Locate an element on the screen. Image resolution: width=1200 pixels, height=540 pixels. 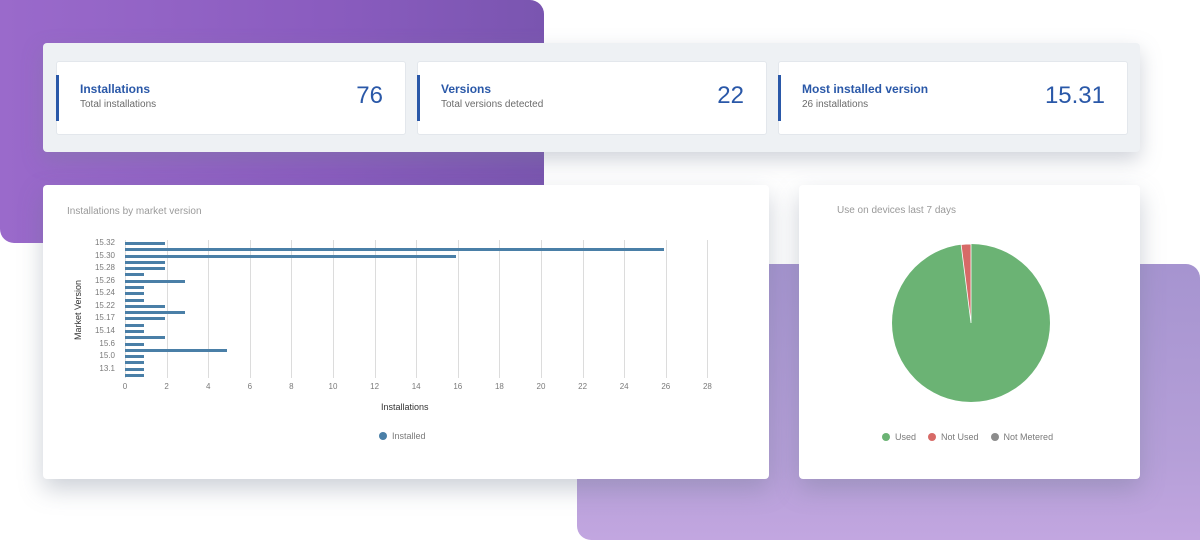
x-tick-label: 14 is located at coordinates (416, 386).